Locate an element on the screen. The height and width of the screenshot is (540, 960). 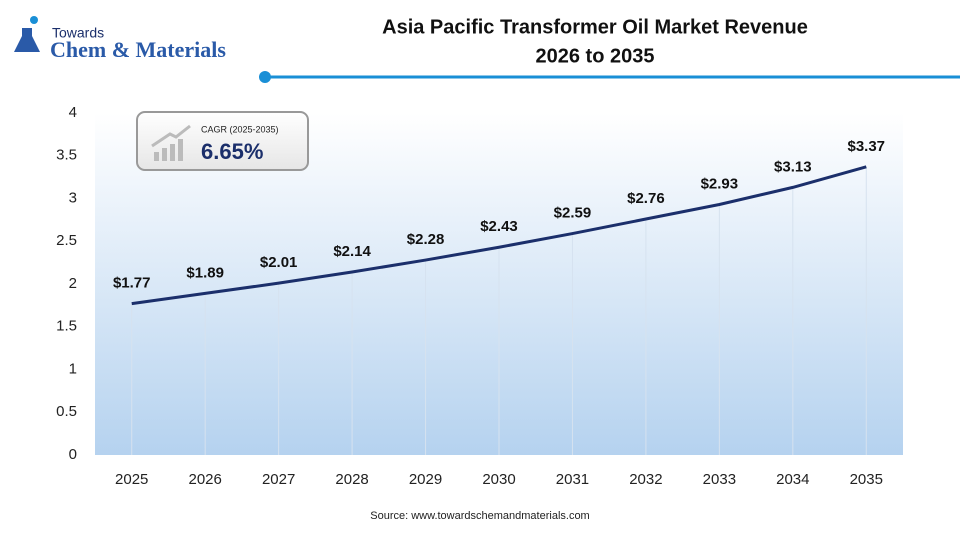
data-label: $2.93 is located at coordinates (720, 183).